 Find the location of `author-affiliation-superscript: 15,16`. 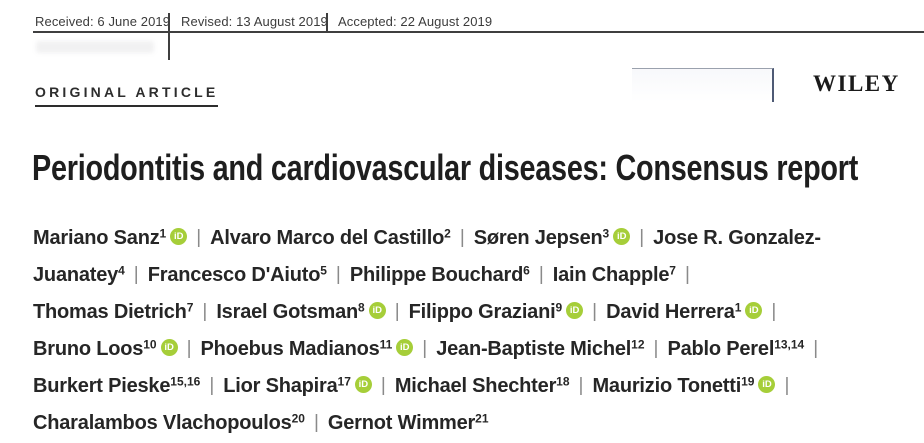

author-affiliation-superscript: 15,16 is located at coordinates (185, 381).